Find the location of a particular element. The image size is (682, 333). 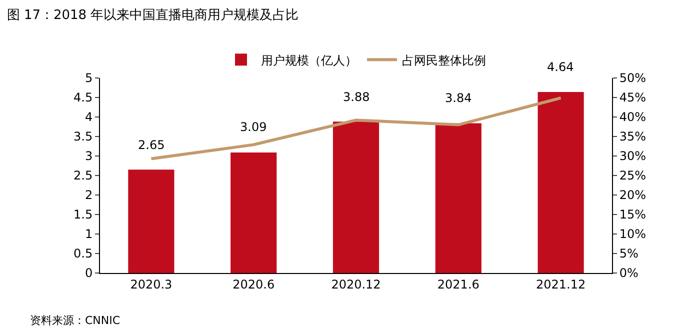

y-tick-label: 1 is located at coordinates (88, 234).